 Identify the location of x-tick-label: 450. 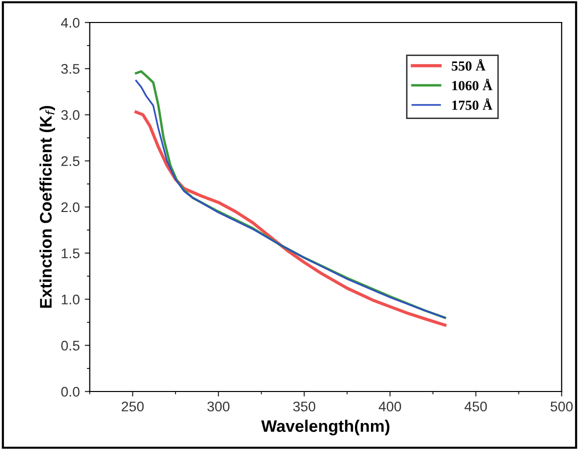
(475, 407).